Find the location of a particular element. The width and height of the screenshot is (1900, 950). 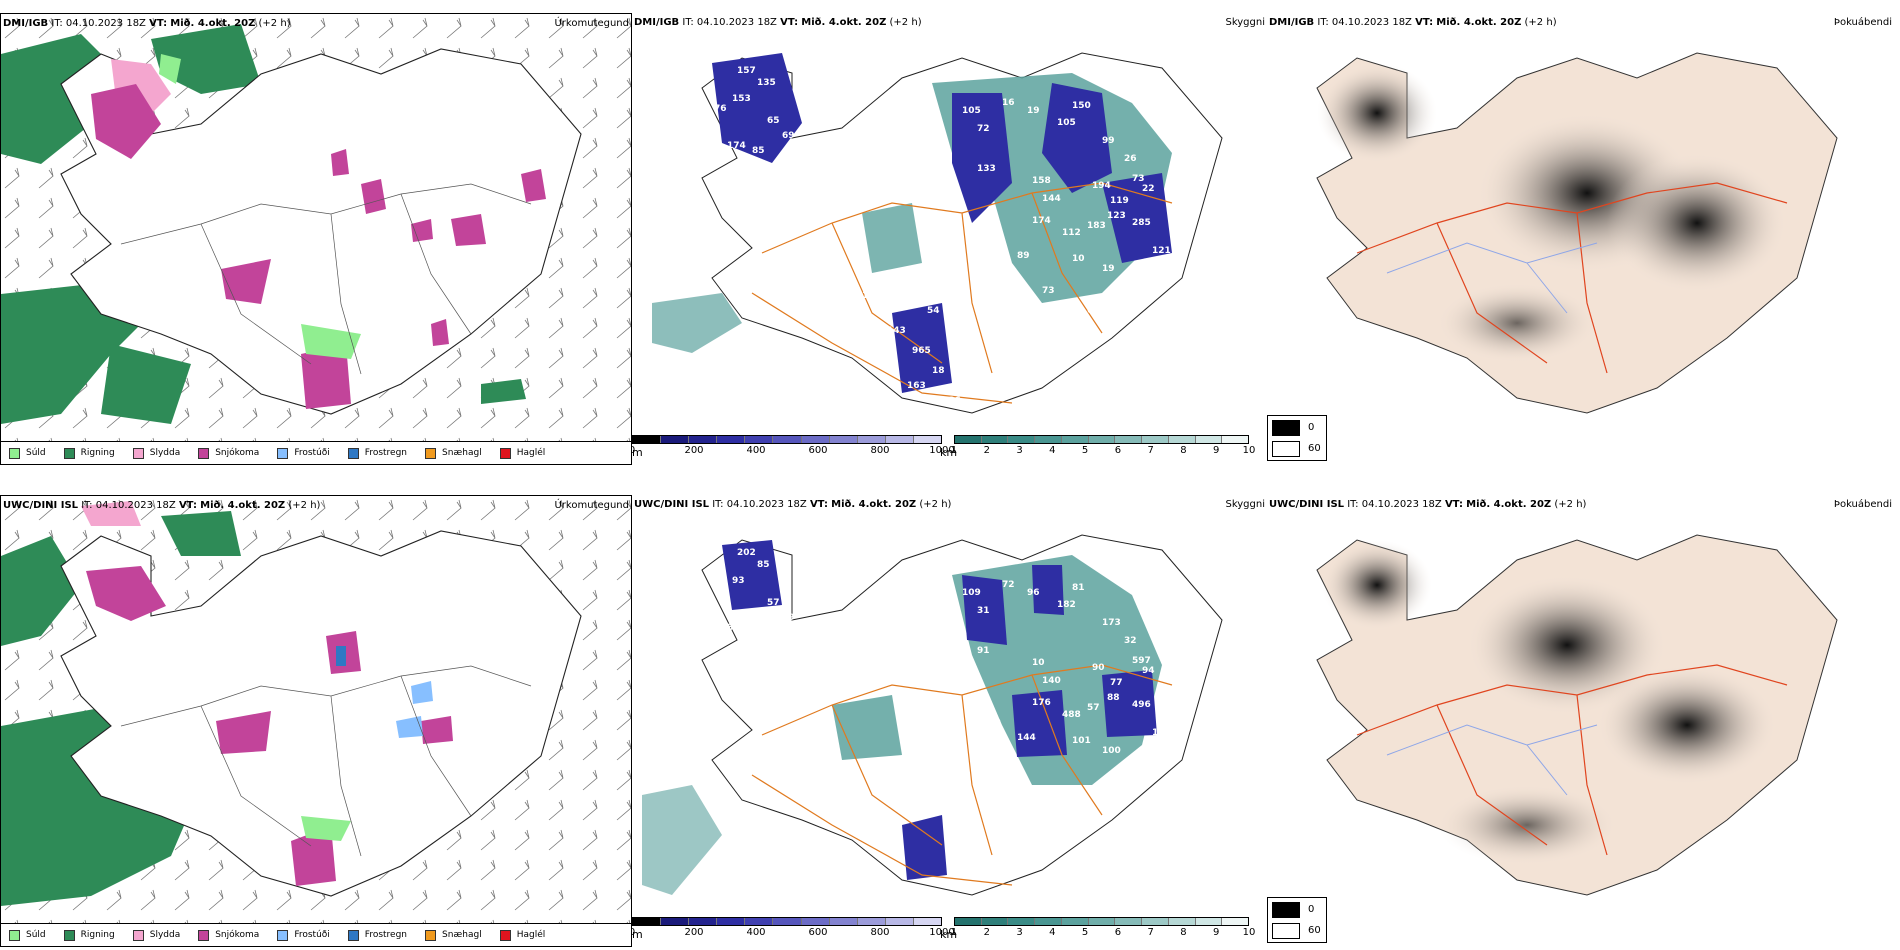

cloud-base-label: 965 is located at coordinates (921, 351).